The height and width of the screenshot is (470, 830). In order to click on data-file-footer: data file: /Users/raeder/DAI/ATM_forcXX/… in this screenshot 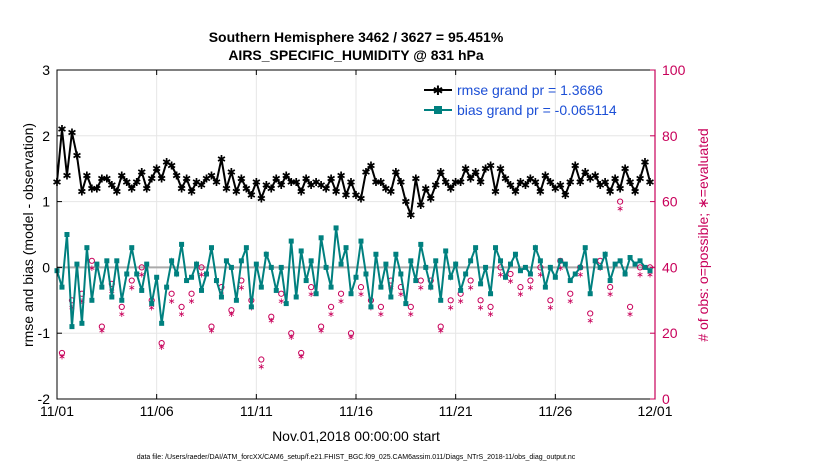, I will do `click(356, 457)`.